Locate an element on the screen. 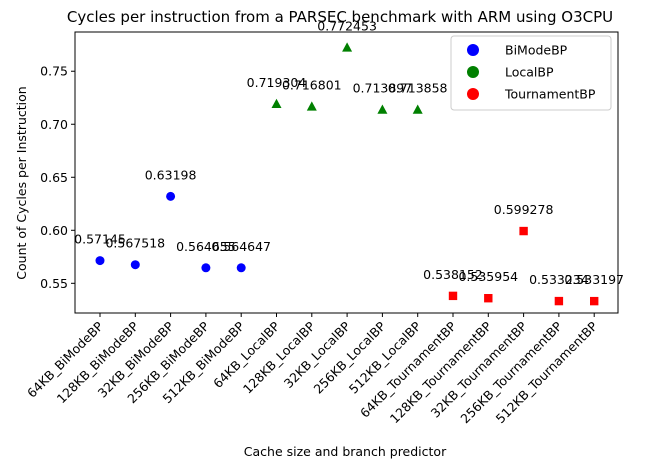 This screenshot has height=470, width=658. legend-label: BiModeBP is located at coordinates (536, 50).